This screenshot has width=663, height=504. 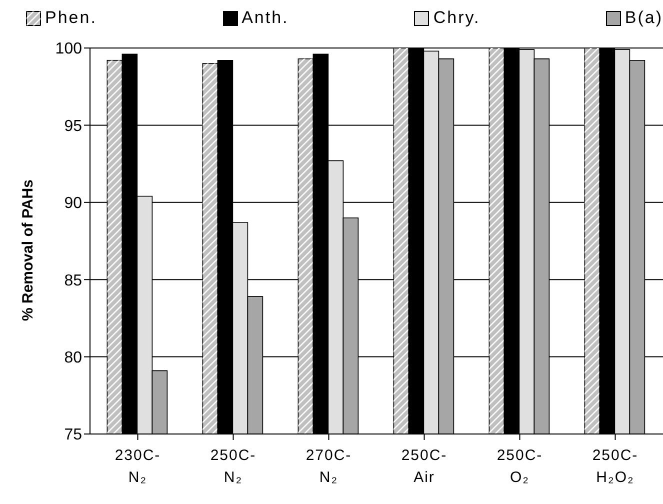 I want to click on x-tick-label: 250C-O₂, so click(x=519, y=466).